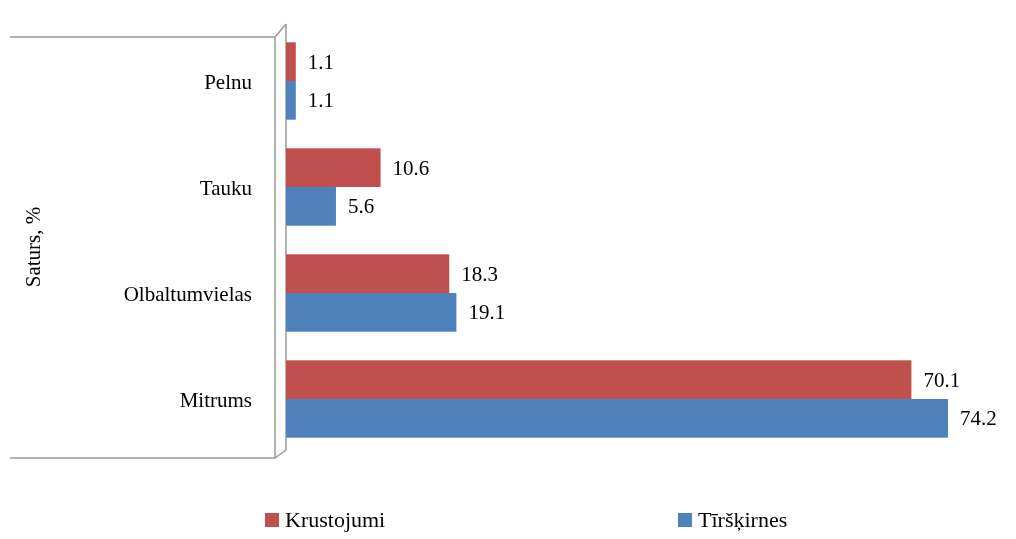 The height and width of the screenshot is (539, 1016). What do you see at coordinates (361, 206) in the screenshot?
I see `data-label: 5.6` at bounding box center [361, 206].